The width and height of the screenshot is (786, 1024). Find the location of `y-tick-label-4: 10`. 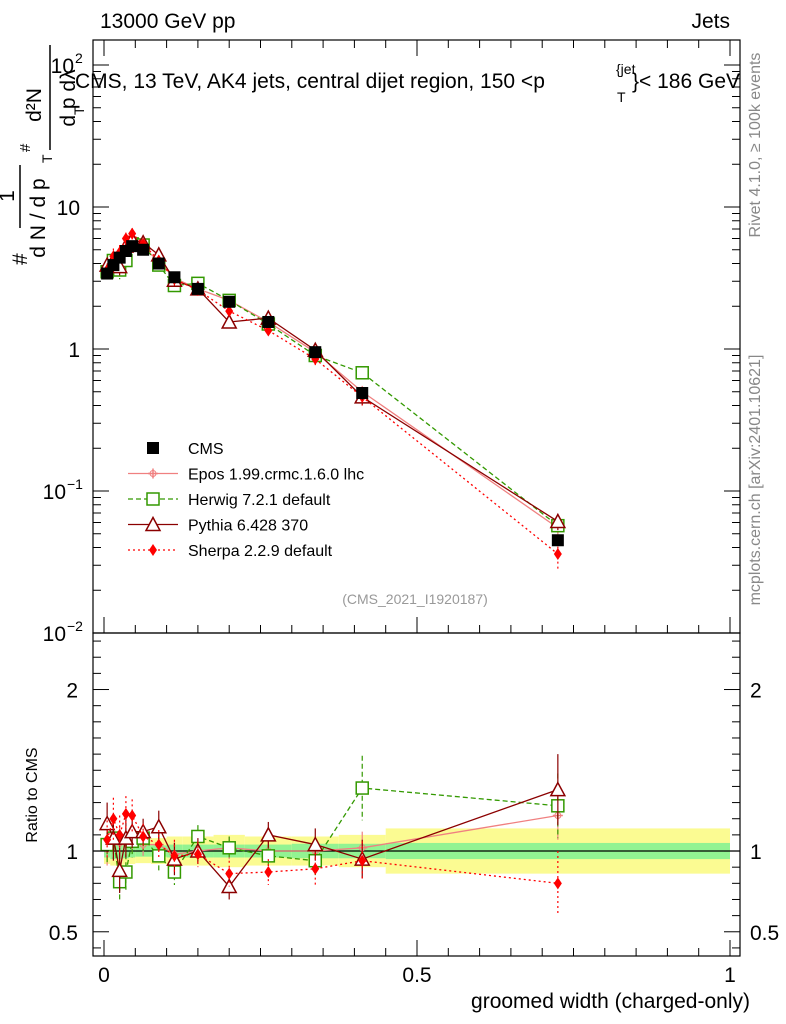

y-tick-label-4: 10 is located at coordinates (62, 66).